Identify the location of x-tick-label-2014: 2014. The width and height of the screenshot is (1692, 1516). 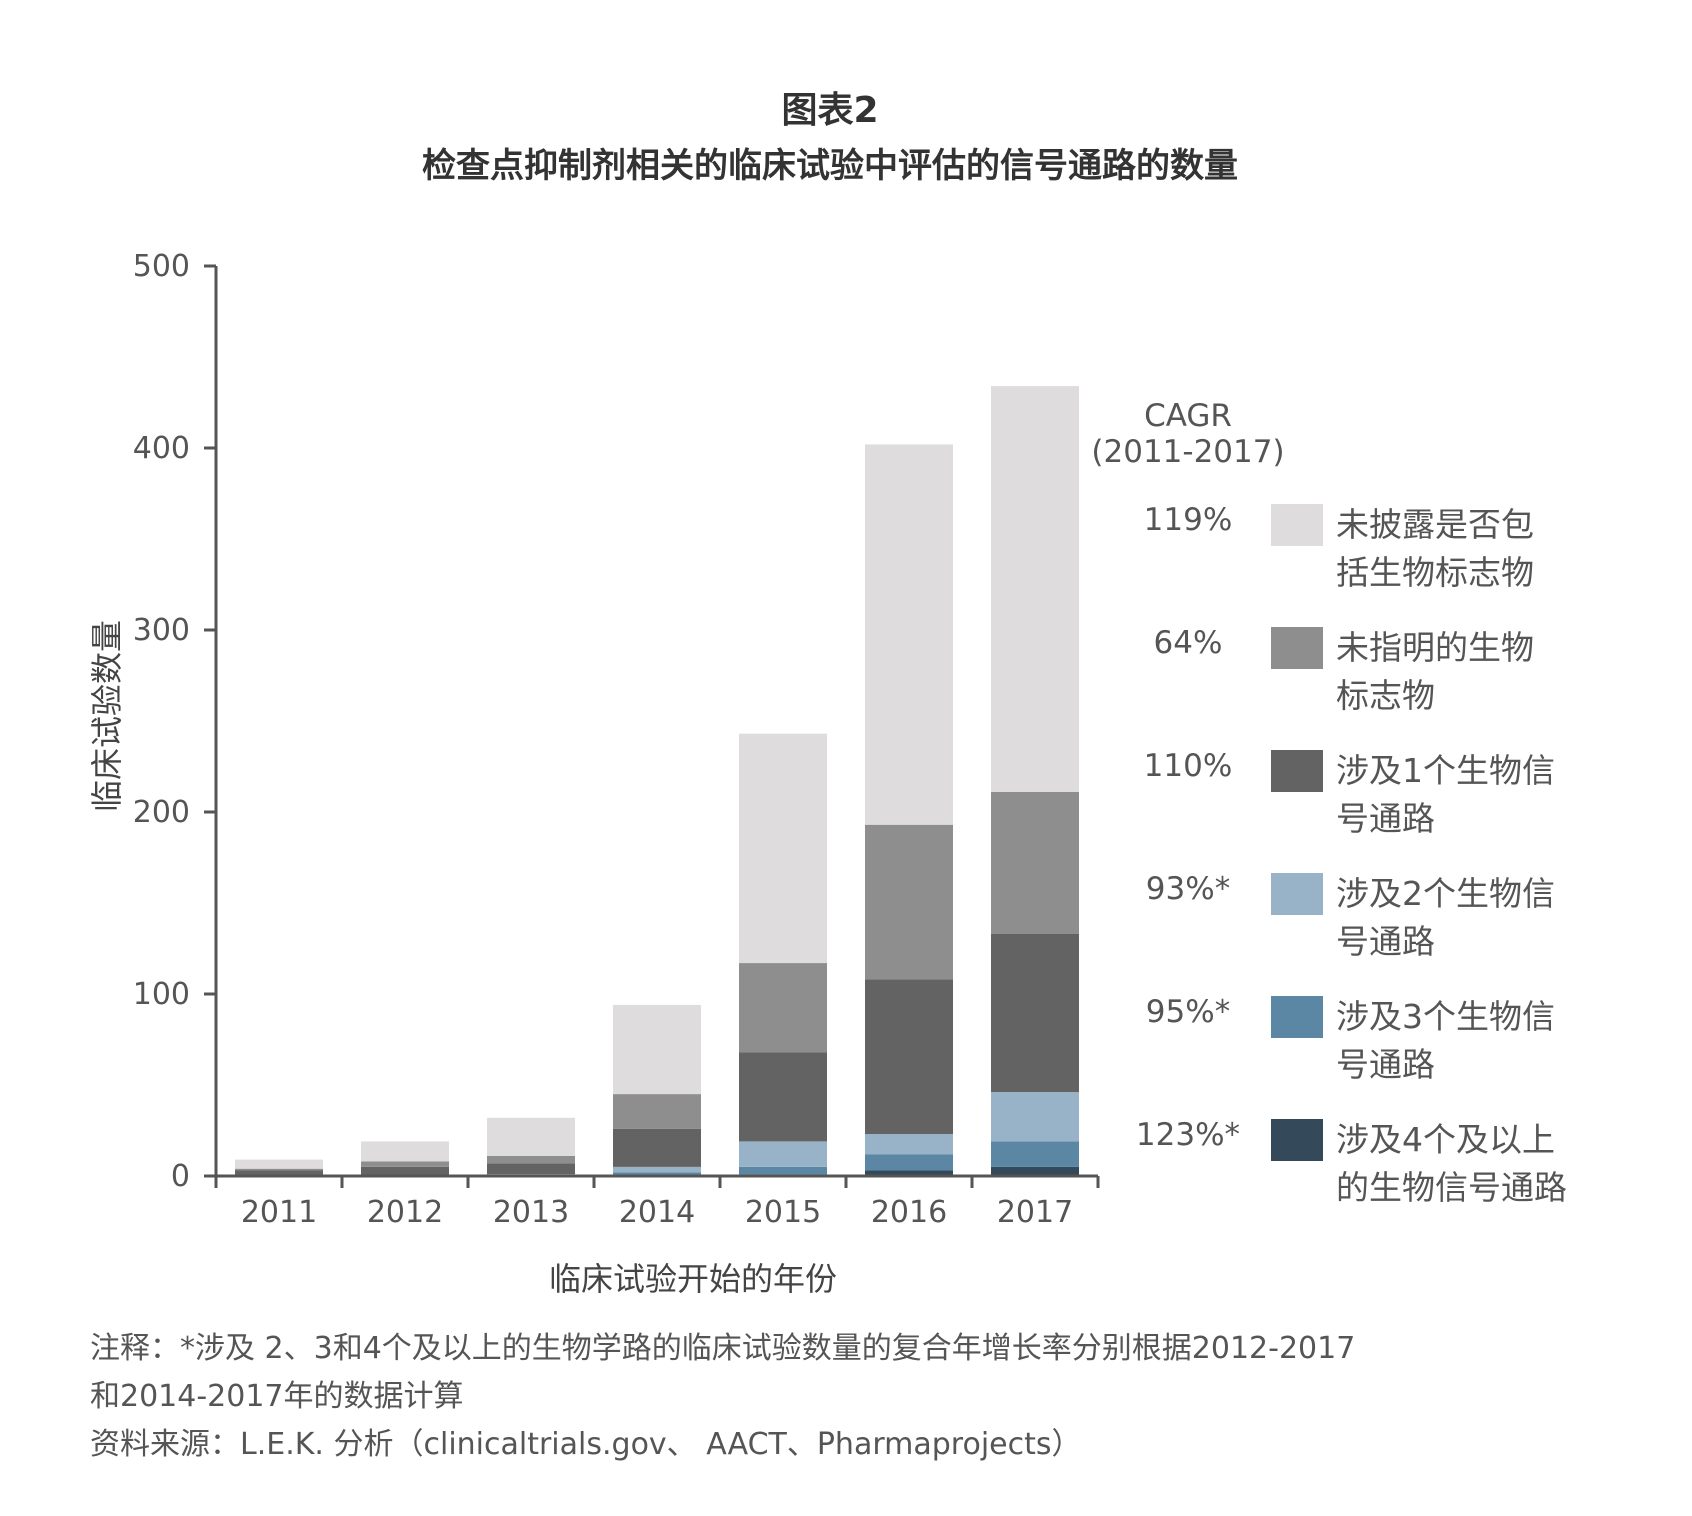
(657, 1212).